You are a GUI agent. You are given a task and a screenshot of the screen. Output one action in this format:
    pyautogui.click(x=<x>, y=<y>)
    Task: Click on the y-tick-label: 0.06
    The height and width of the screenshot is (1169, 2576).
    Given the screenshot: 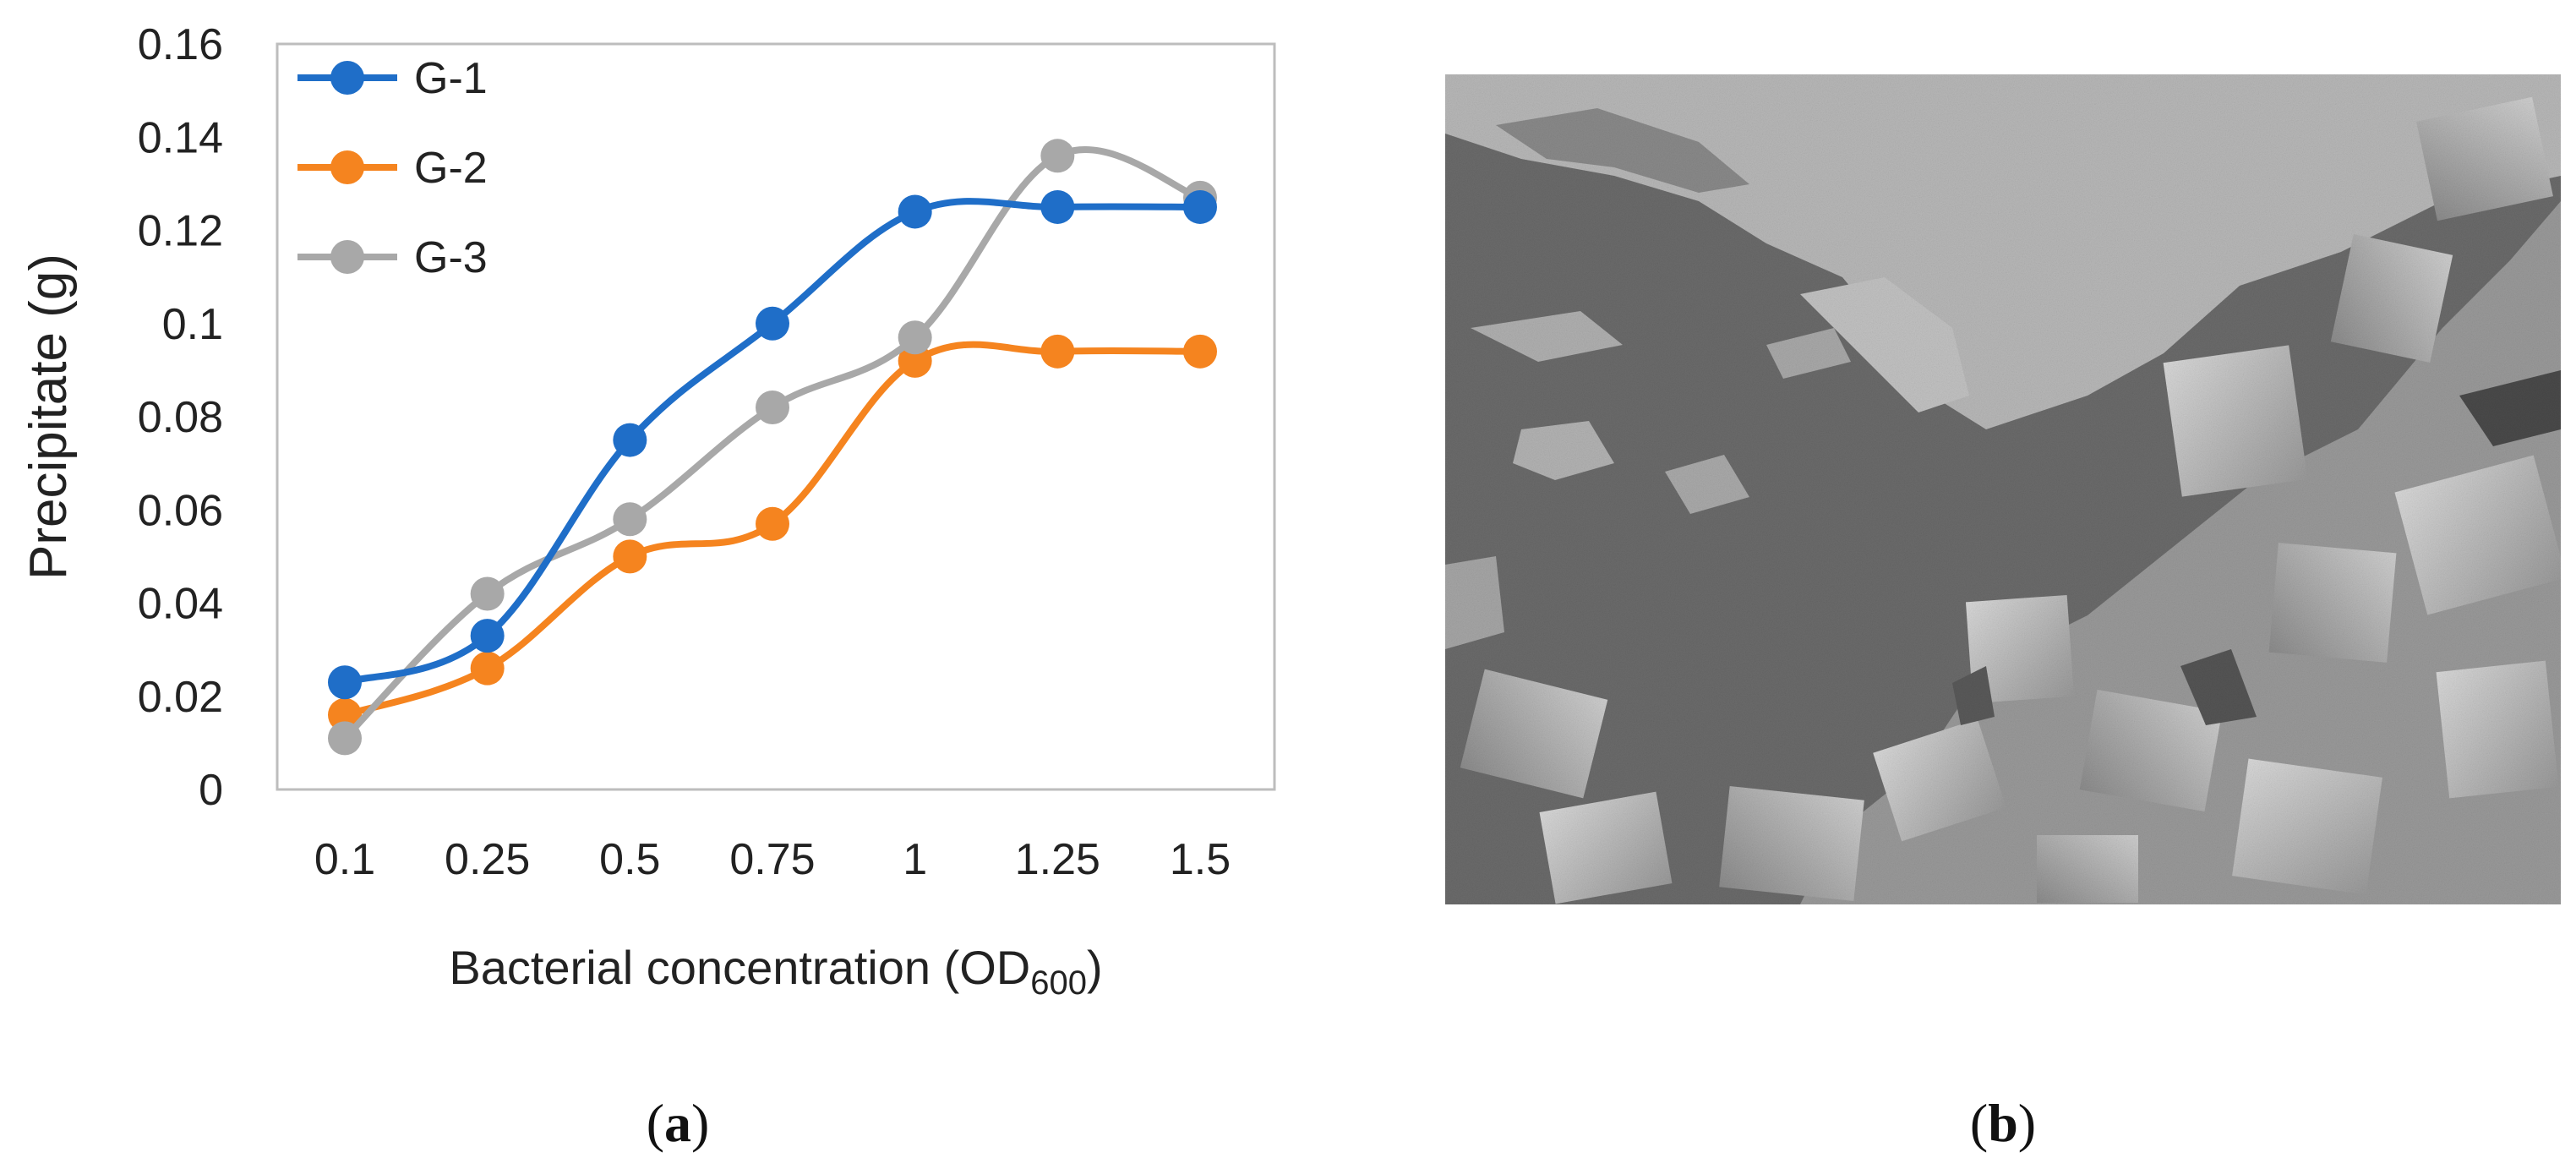 What is the action you would take?
    pyautogui.click(x=180, y=510)
    